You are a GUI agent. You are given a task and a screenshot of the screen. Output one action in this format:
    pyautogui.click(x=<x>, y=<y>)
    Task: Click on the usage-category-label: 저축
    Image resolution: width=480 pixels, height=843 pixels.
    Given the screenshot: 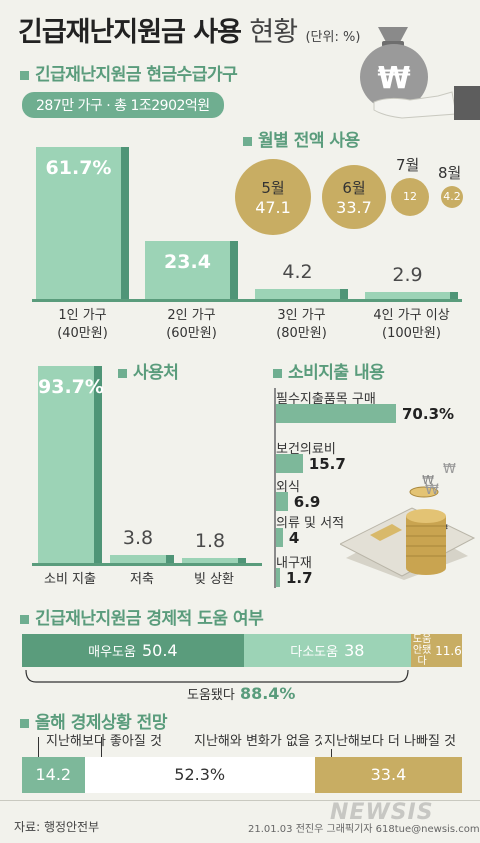 What is the action you would take?
    pyautogui.click(x=142, y=579)
    